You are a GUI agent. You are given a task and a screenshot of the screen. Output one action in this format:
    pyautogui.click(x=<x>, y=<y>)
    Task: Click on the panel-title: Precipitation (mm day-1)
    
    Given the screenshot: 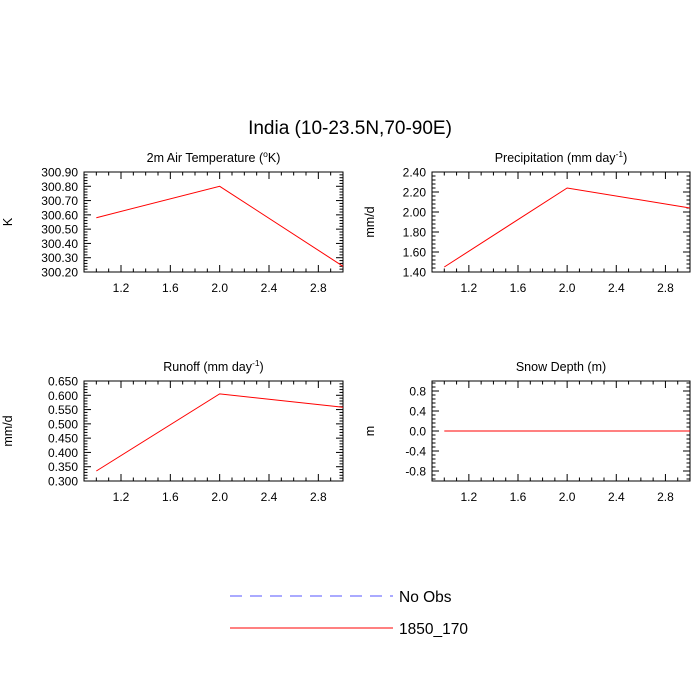 What is the action you would take?
    pyautogui.click(x=561, y=157)
    